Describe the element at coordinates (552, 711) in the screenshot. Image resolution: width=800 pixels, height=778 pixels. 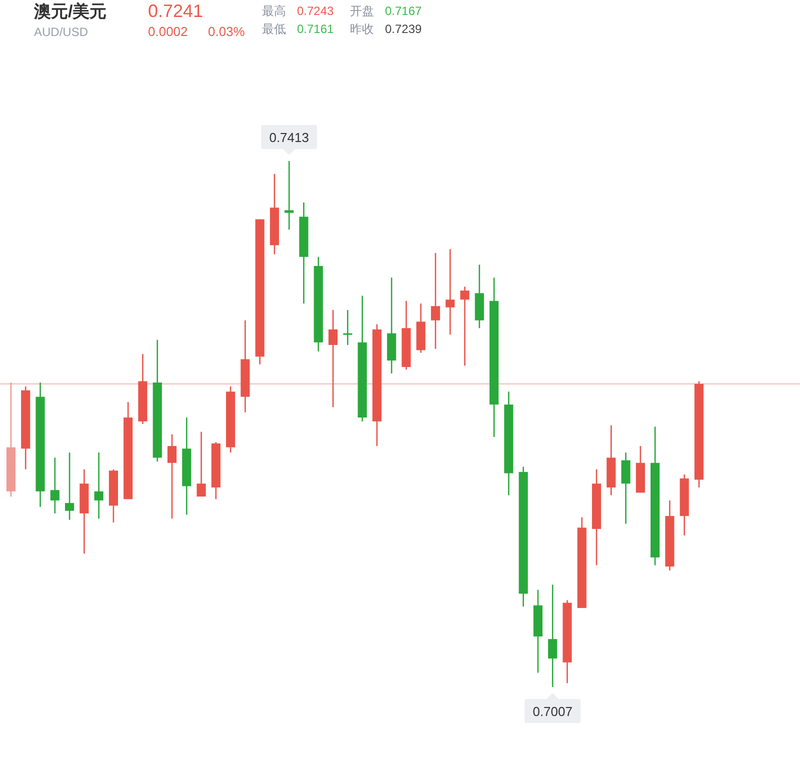
I see `annotation: 0.7007` at that location.